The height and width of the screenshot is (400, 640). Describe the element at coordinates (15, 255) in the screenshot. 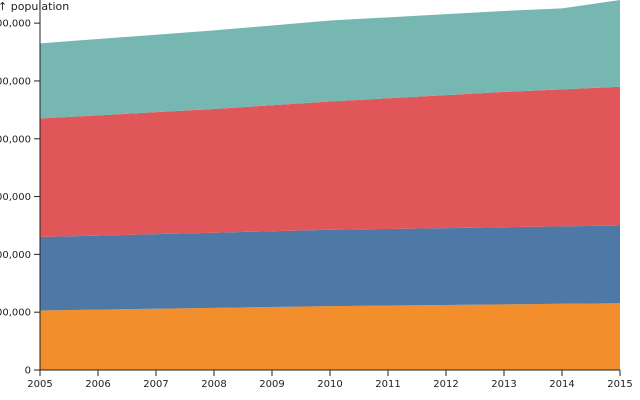

I see `y-tick-label: 200,000,000` at that location.